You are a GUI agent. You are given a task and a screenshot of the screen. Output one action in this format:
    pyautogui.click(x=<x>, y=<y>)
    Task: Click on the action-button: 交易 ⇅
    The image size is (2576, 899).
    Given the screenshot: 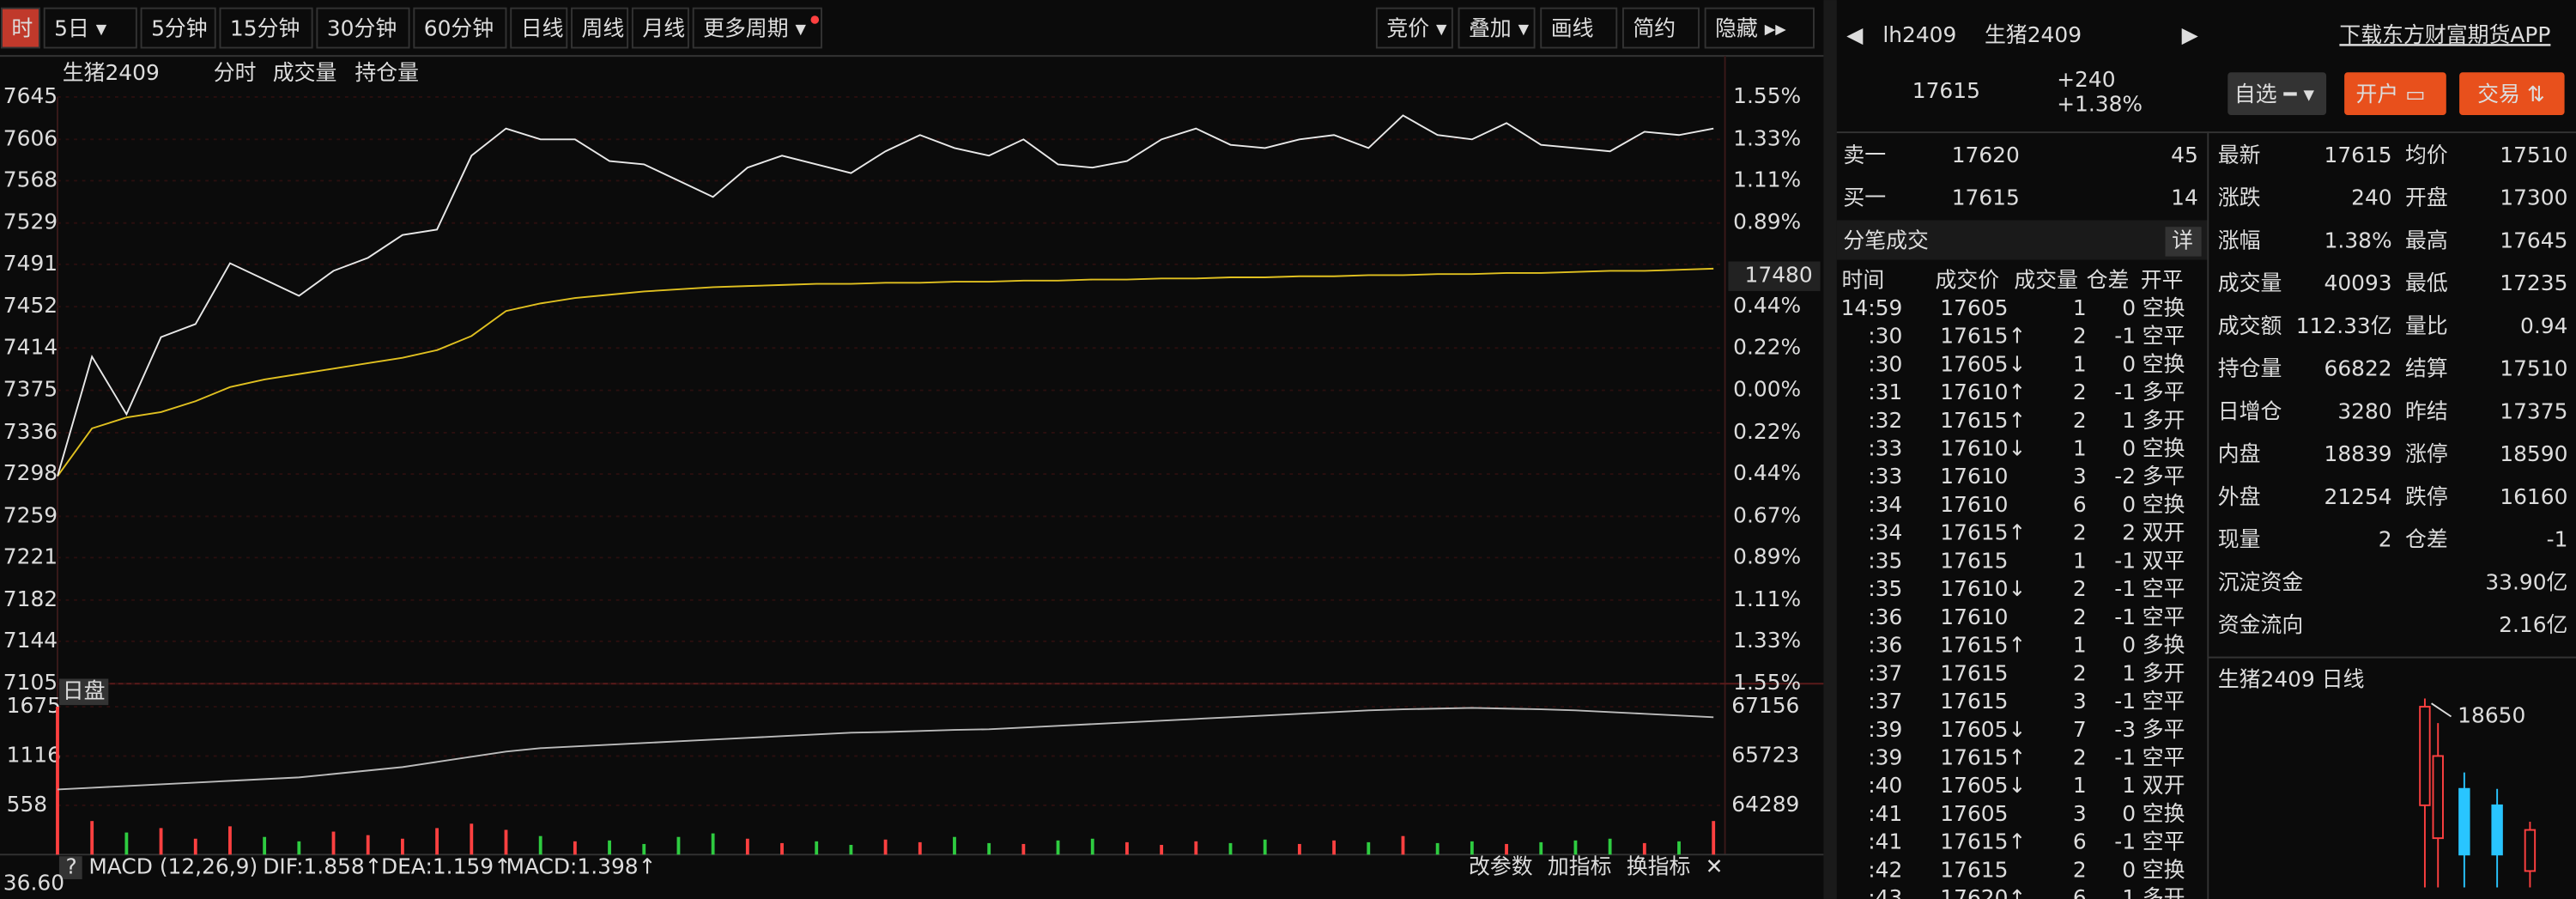 What is the action you would take?
    pyautogui.click(x=2511, y=94)
    